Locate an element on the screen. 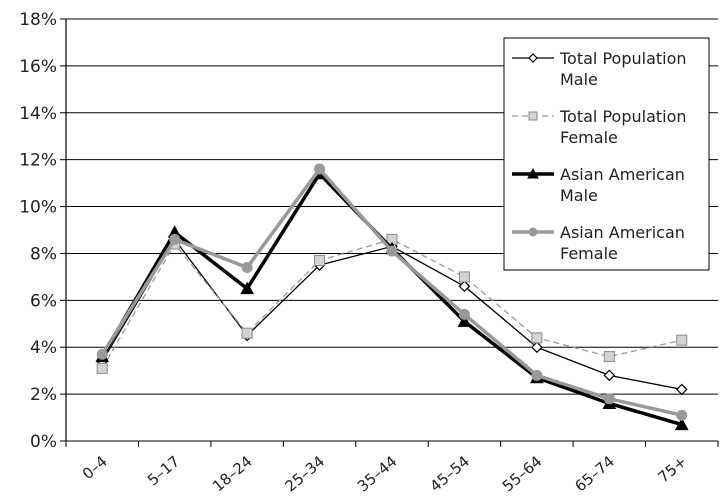 The height and width of the screenshot is (502, 726). y-tick-label: 4% is located at coordinates (43, 348).